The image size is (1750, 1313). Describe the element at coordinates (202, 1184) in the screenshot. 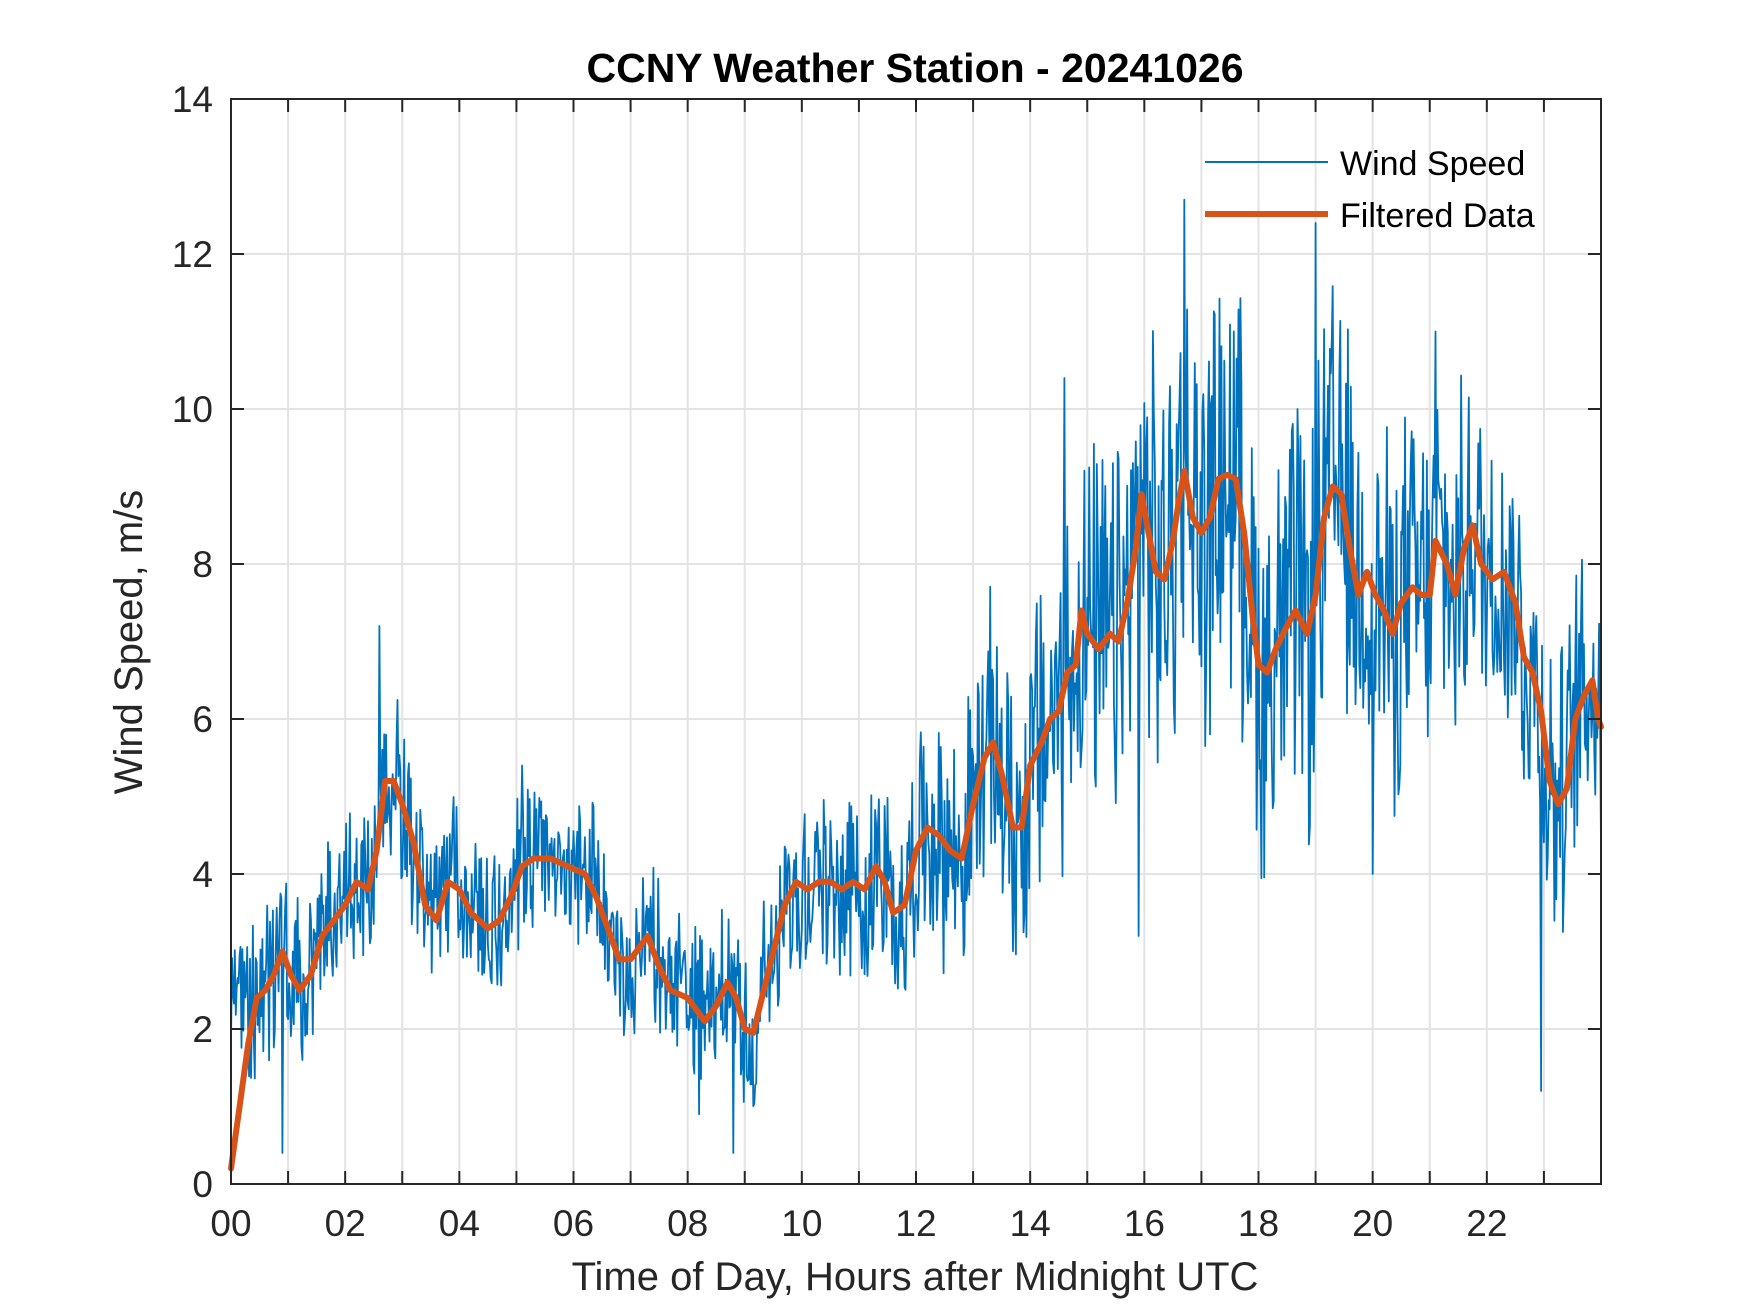

I see `y-tick-label: 0` at that location.